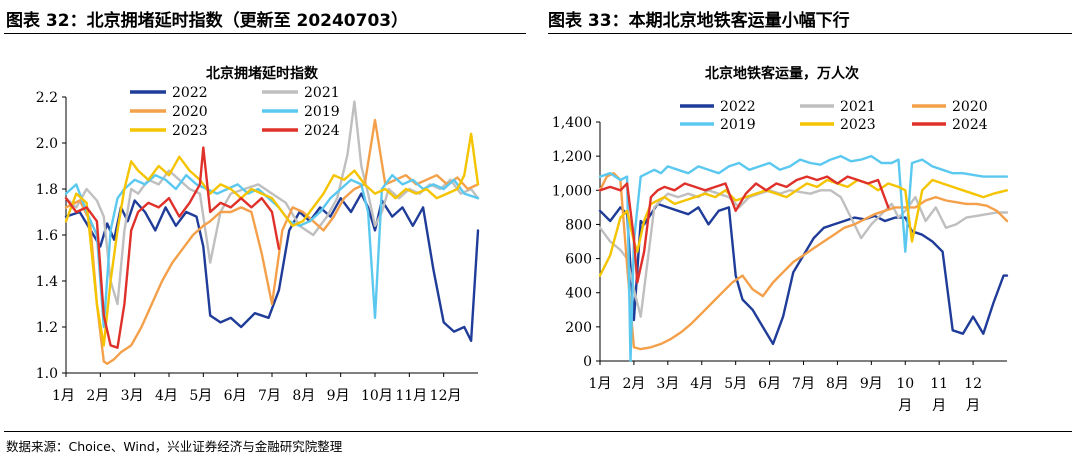 The height and width of the screenshot is (462, 1080). Describe the element at coordinates (190, 112) in the screenshot. I see `c1-legend-label-2020: 2020` at that location.